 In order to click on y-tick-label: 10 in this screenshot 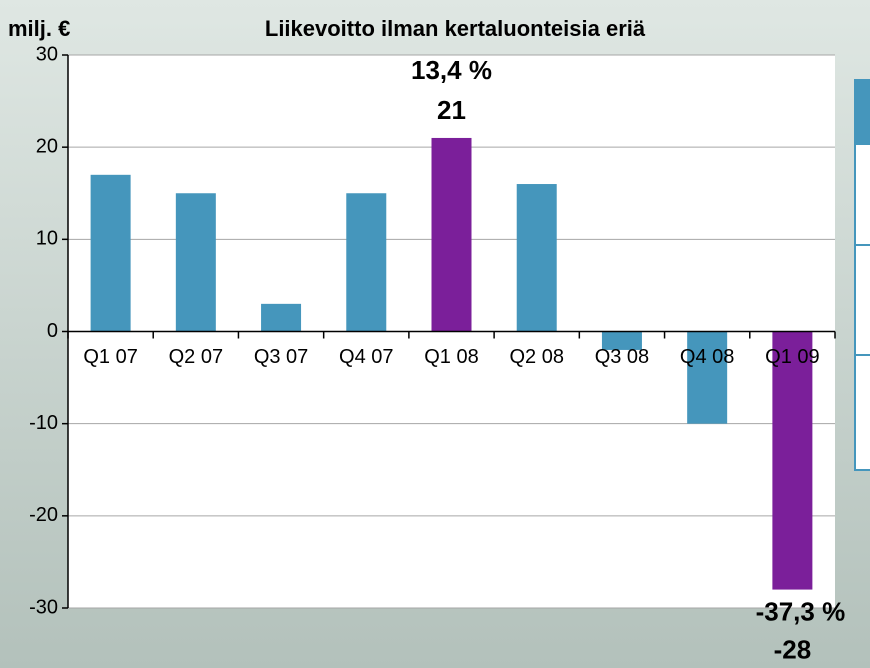, I will do `click(47, 239)`.